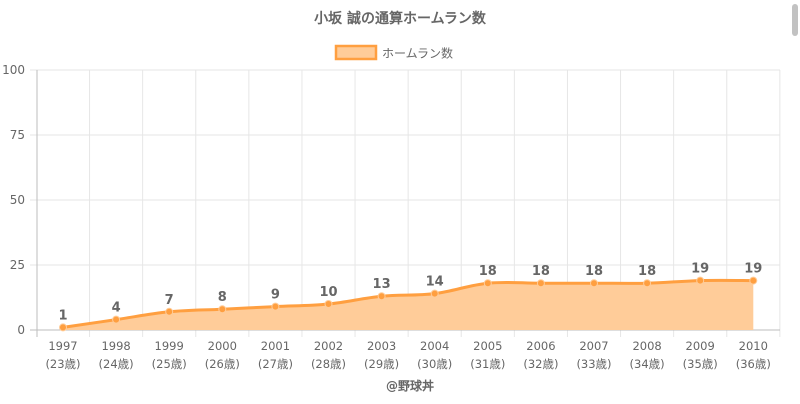  What do you see at coordinates (328, 292) in the screenshot?
I see `data-label: 10` at bounding box center [328, 292].